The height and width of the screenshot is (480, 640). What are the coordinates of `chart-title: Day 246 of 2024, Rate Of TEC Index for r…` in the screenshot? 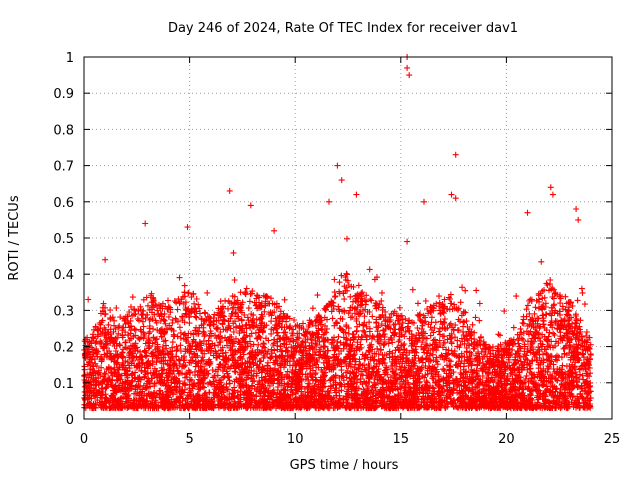 It's located at (343, 28).